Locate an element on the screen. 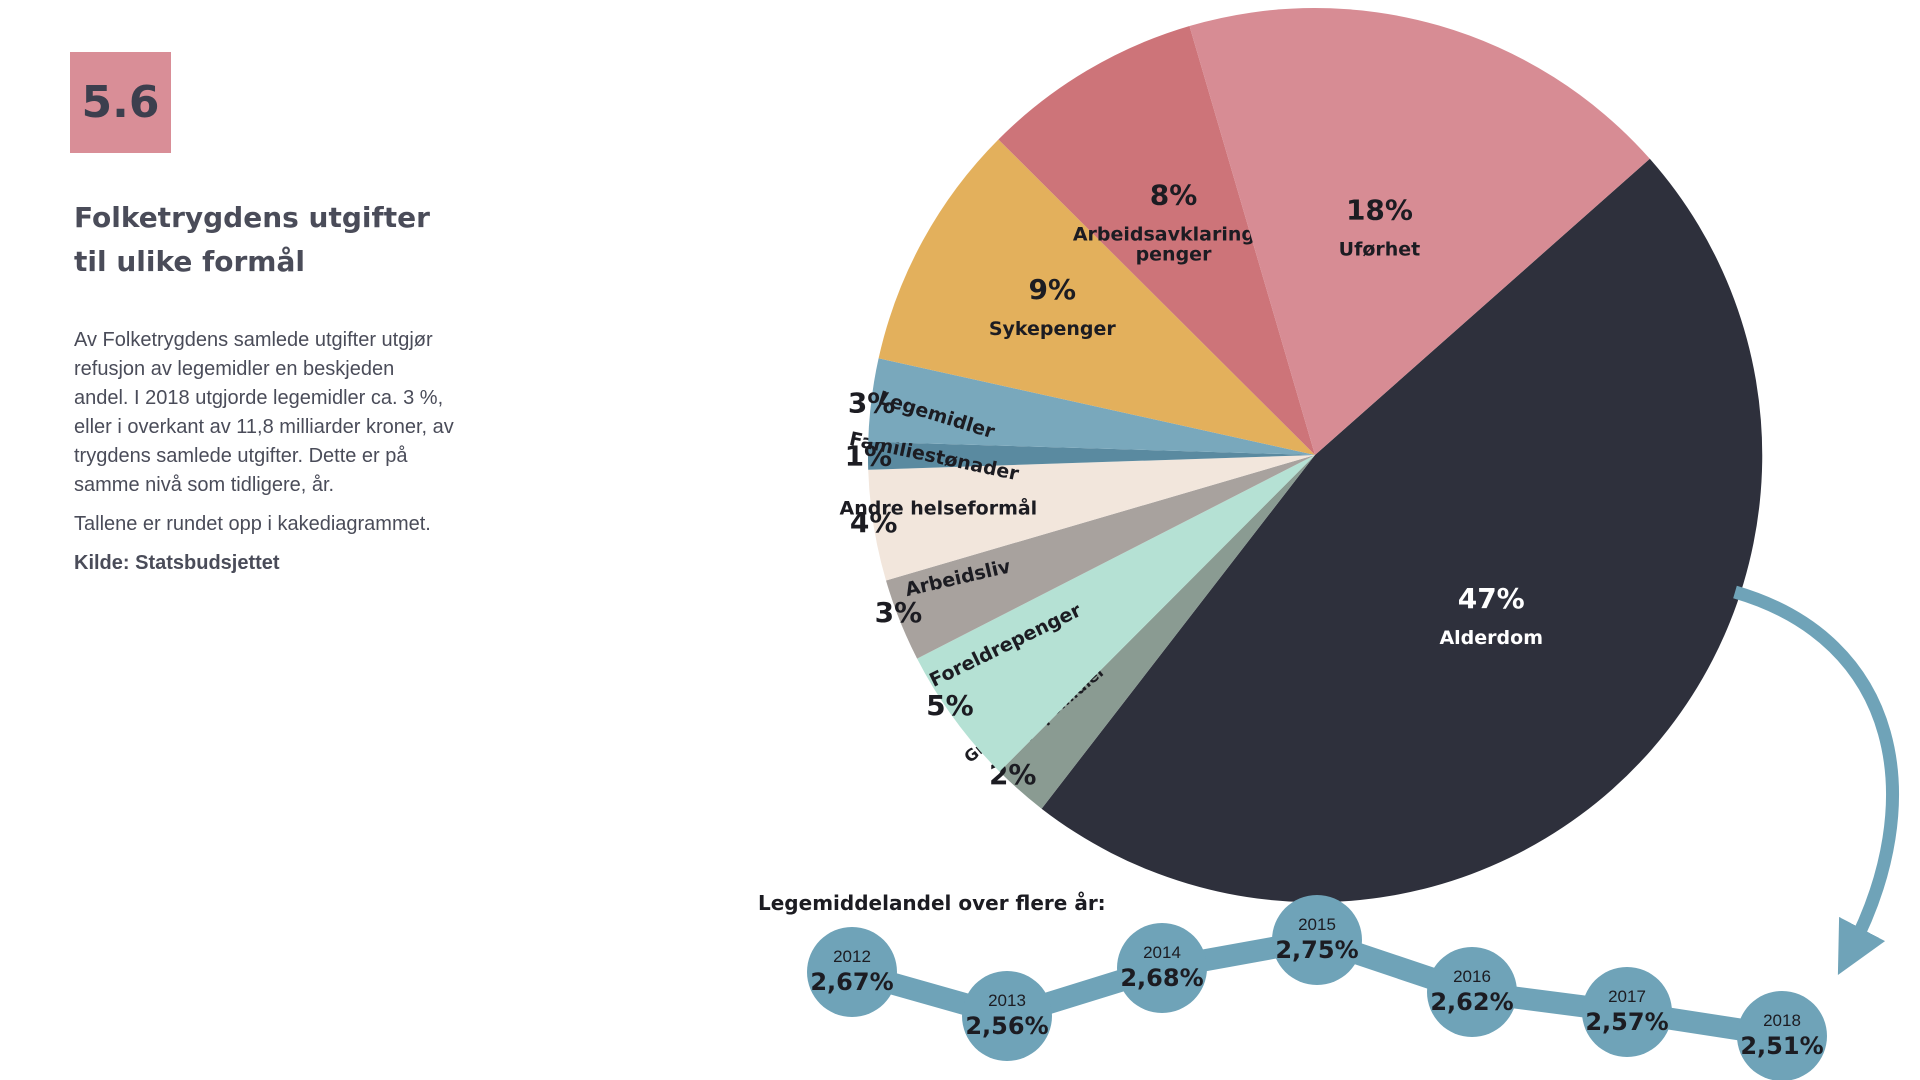 The image size is (1920, 1080). trend-value-label: 2,57% is located at coordinates (1626, 1022).